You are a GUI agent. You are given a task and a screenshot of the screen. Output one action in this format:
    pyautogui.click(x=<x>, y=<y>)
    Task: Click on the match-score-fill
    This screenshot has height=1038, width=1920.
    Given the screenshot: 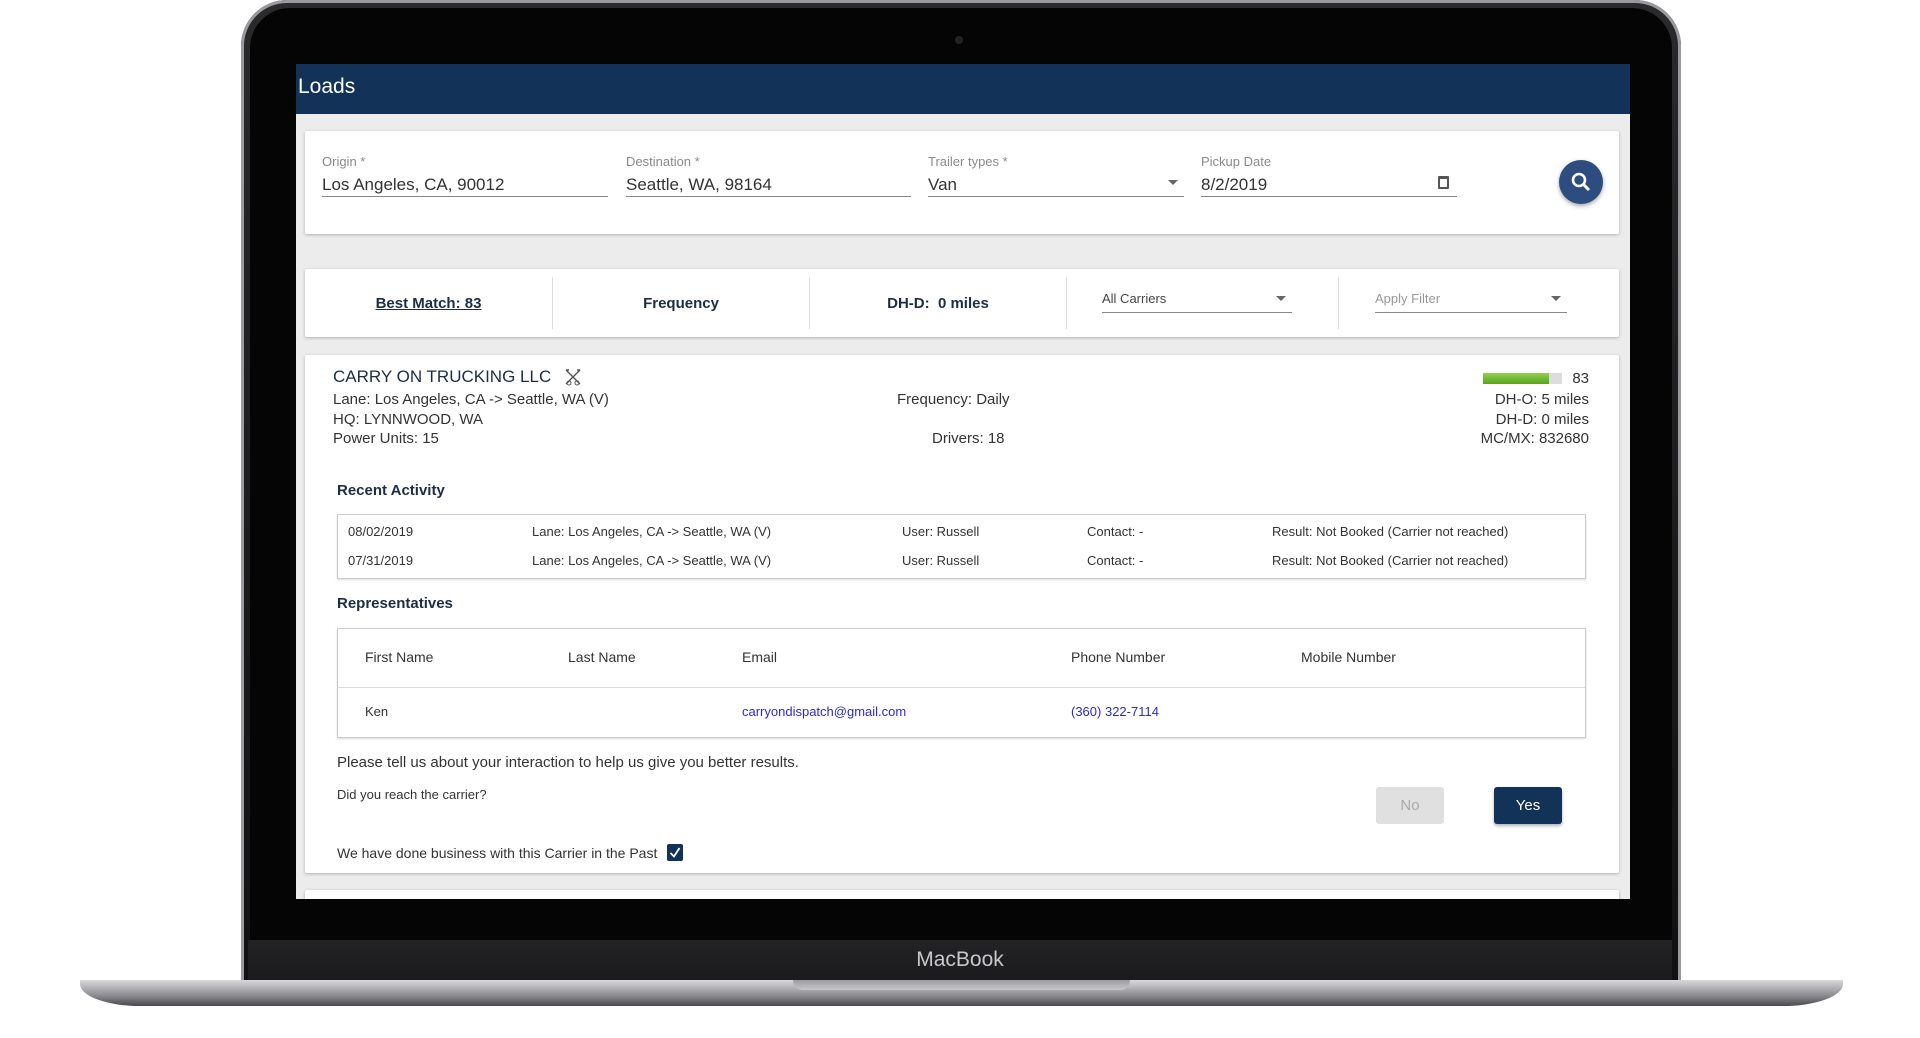 What is the action you would take?
    pyautogui.click(x=1516, y=378)
    